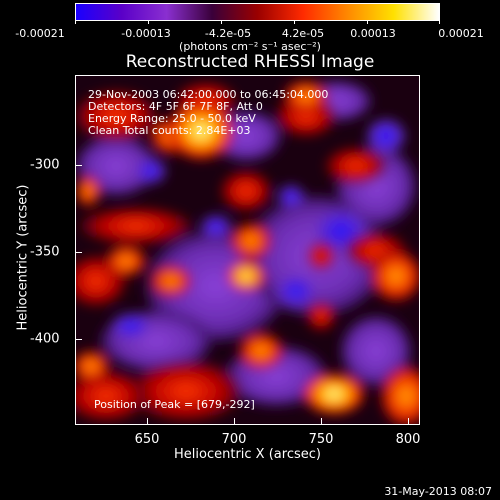  I want to click on y-tick-label: -350, so click(45, 252).